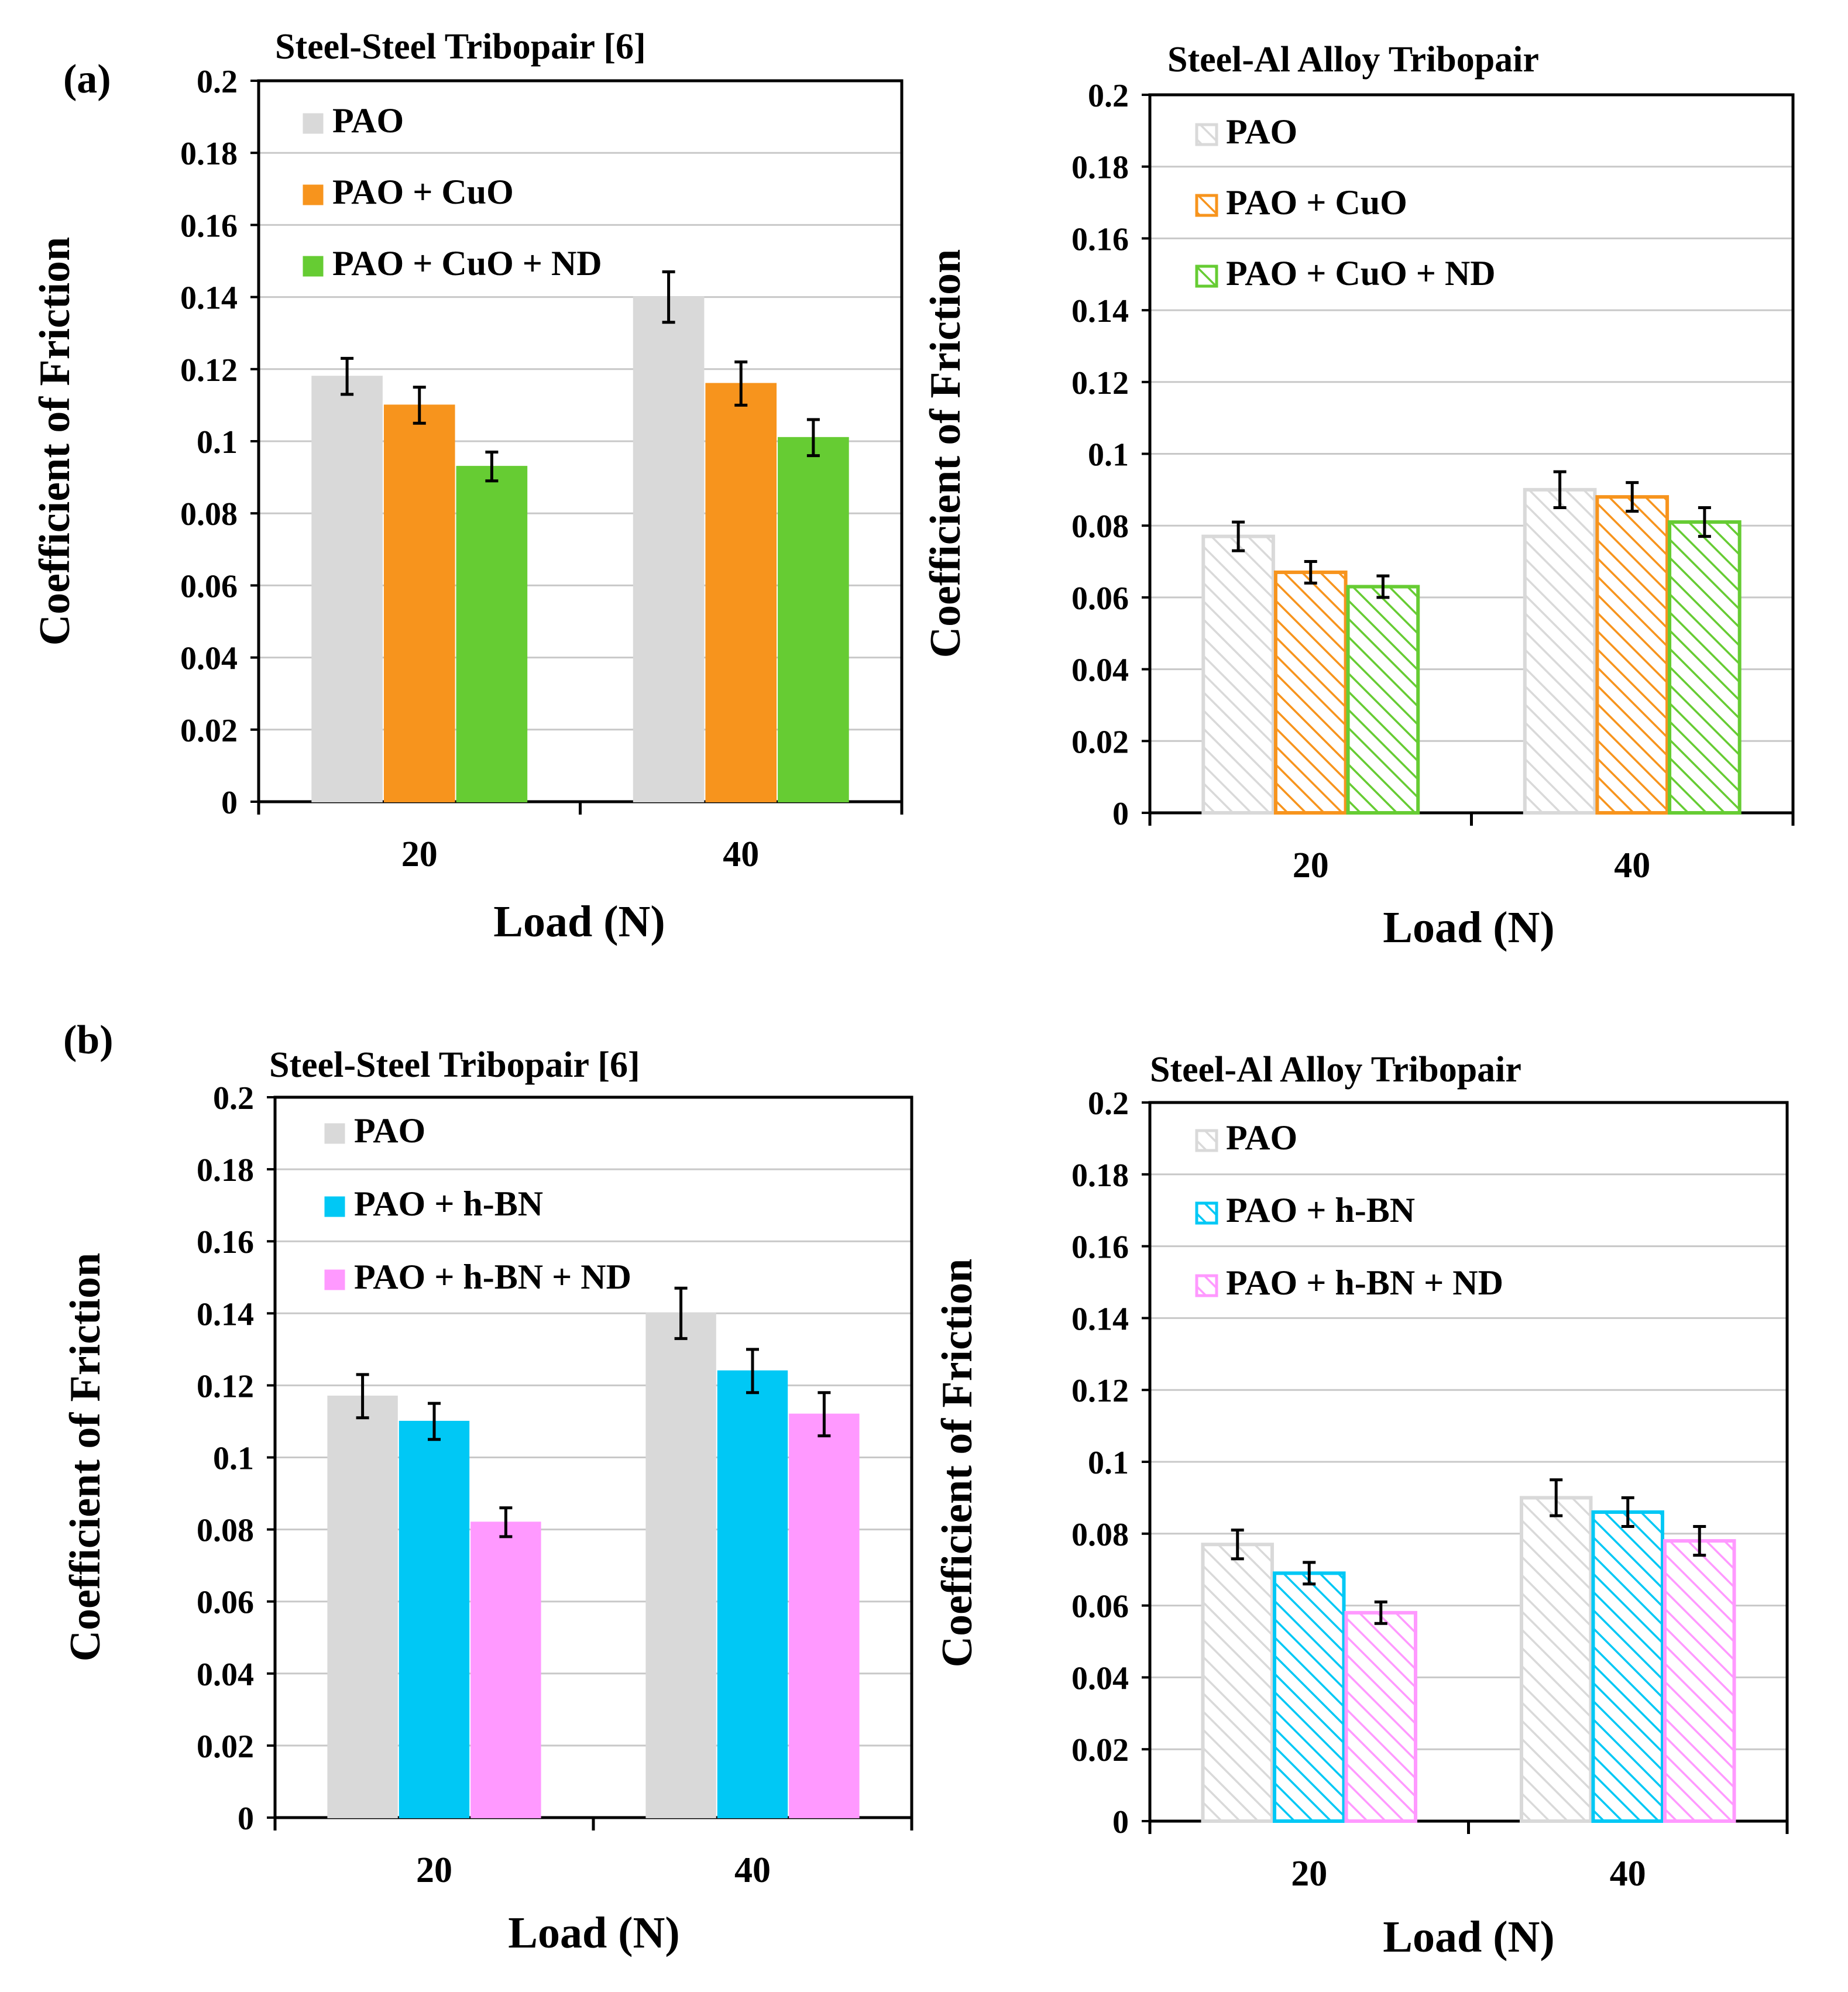 The image size is (1848, 1992). What do you see at coordinates (87, 79) in the screenshot?
I see `panel-label-a: (a)` at bounding box center [87, 79].